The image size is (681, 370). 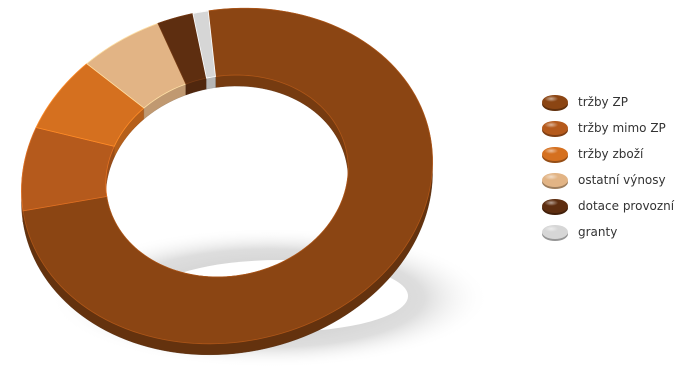 I want to click on legend-item: granty, so click(x=579, y=233).